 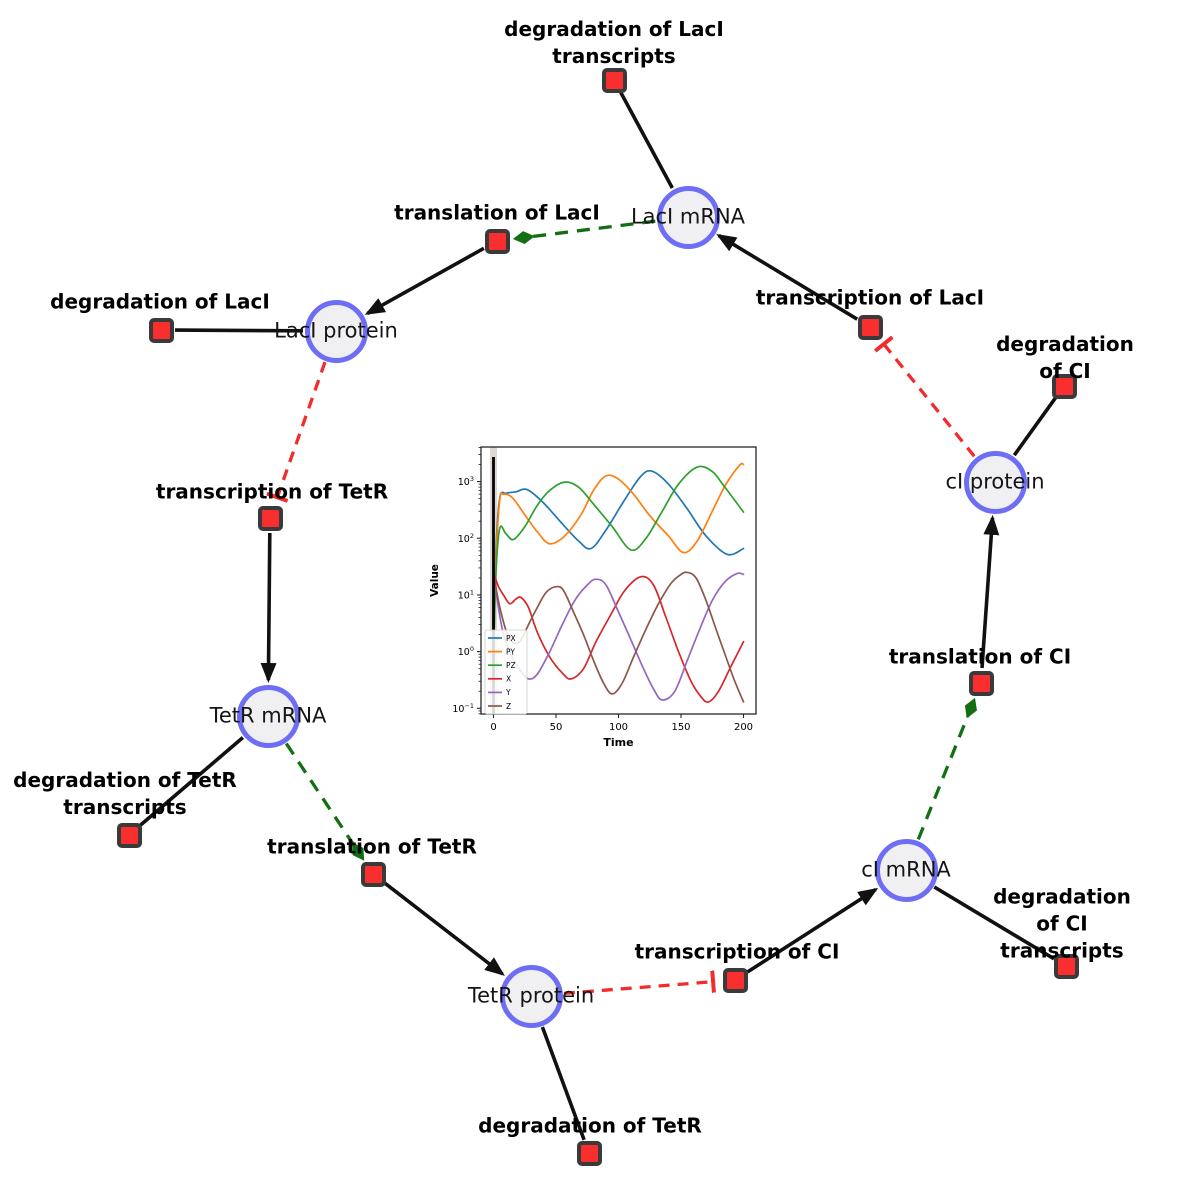 I want to click on species-label-lacI-protein: LacI protein, so click(x=336, y=330).